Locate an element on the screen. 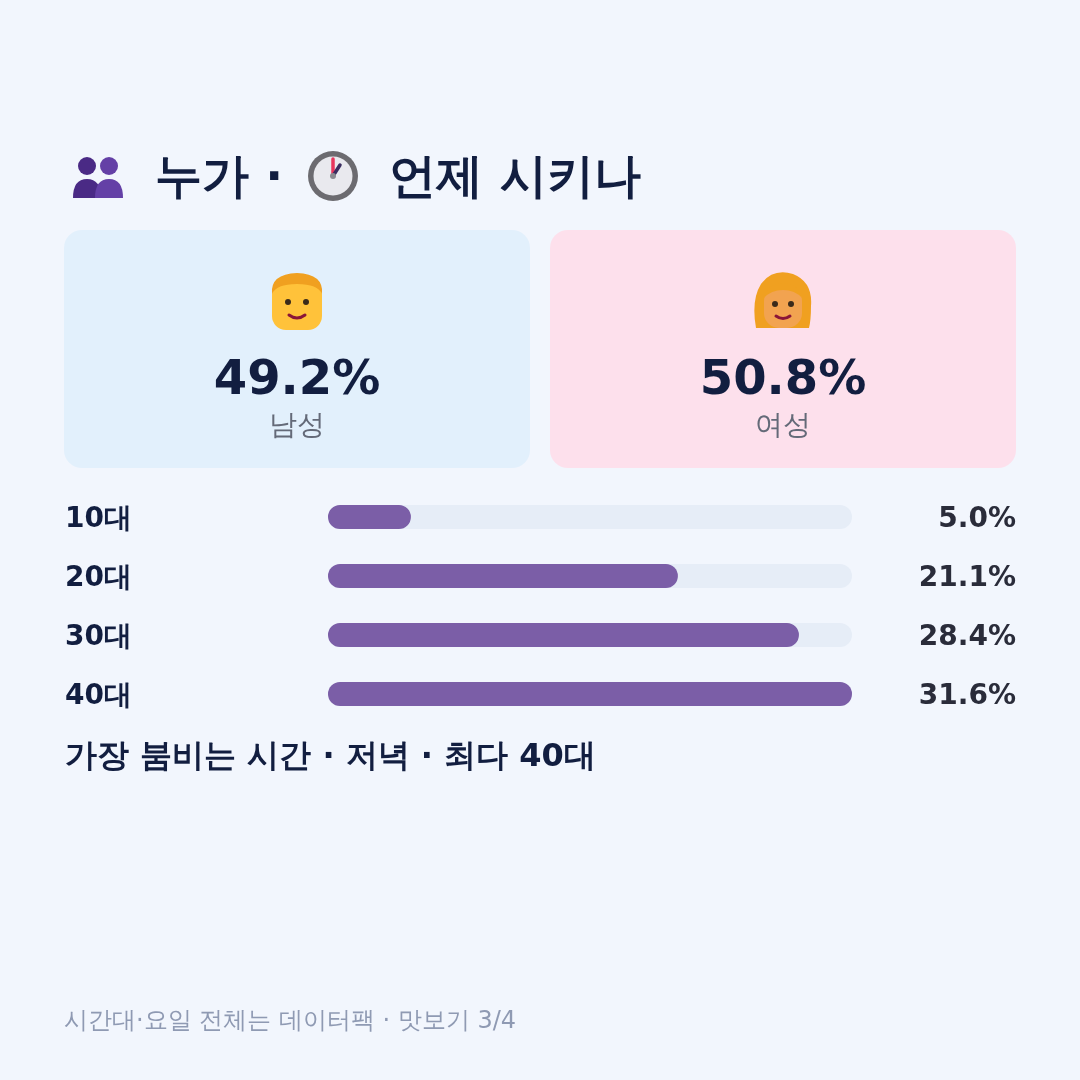  text: 시간대·요일 전체는 데이터팩 · 맛보기 3/4 is located at coordinates (290, 1020).